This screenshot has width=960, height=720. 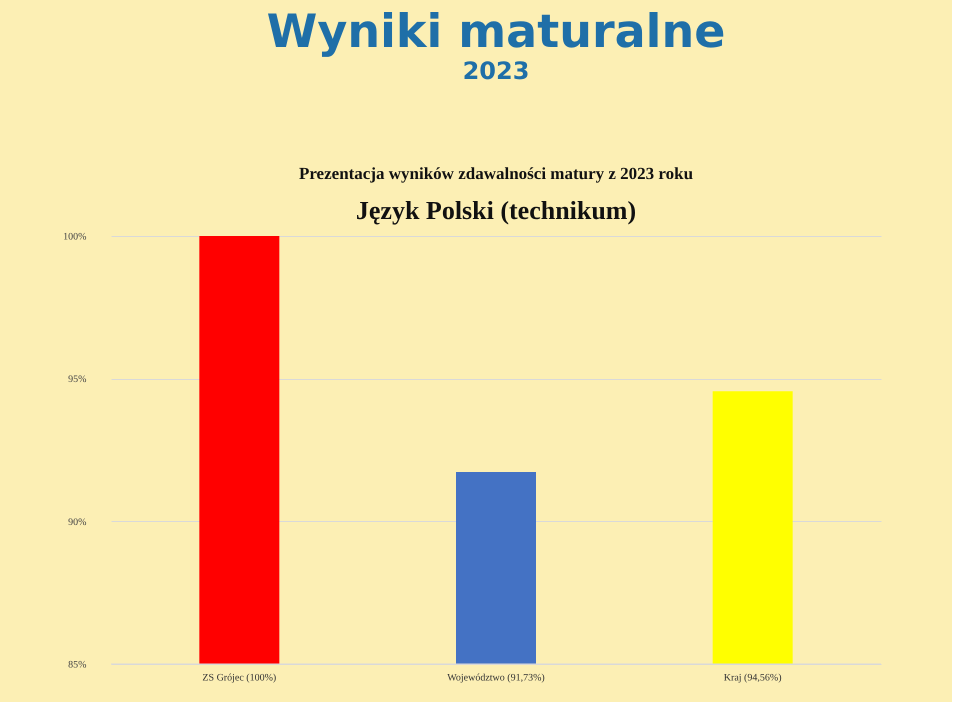 I want to click on chart-title: Wyniki maturalne, so click(x=496, y=31).